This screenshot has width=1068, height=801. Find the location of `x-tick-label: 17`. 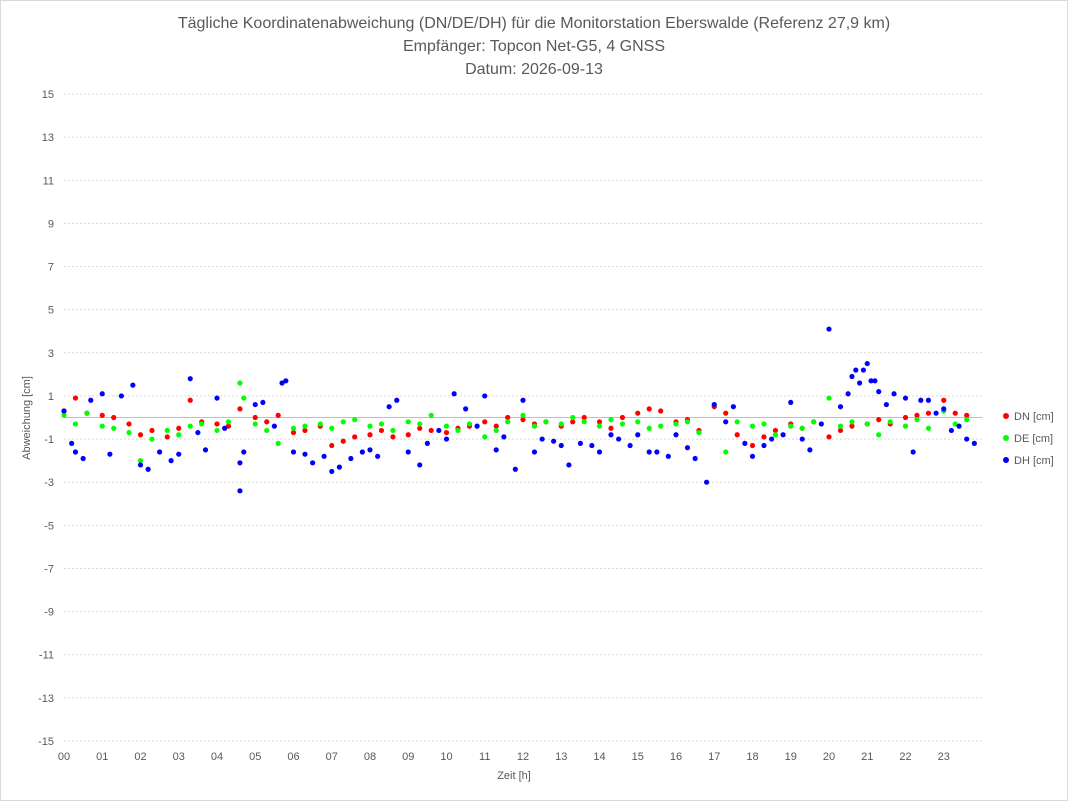

x-tick-label: 17 is located at coordinates (714, 757).